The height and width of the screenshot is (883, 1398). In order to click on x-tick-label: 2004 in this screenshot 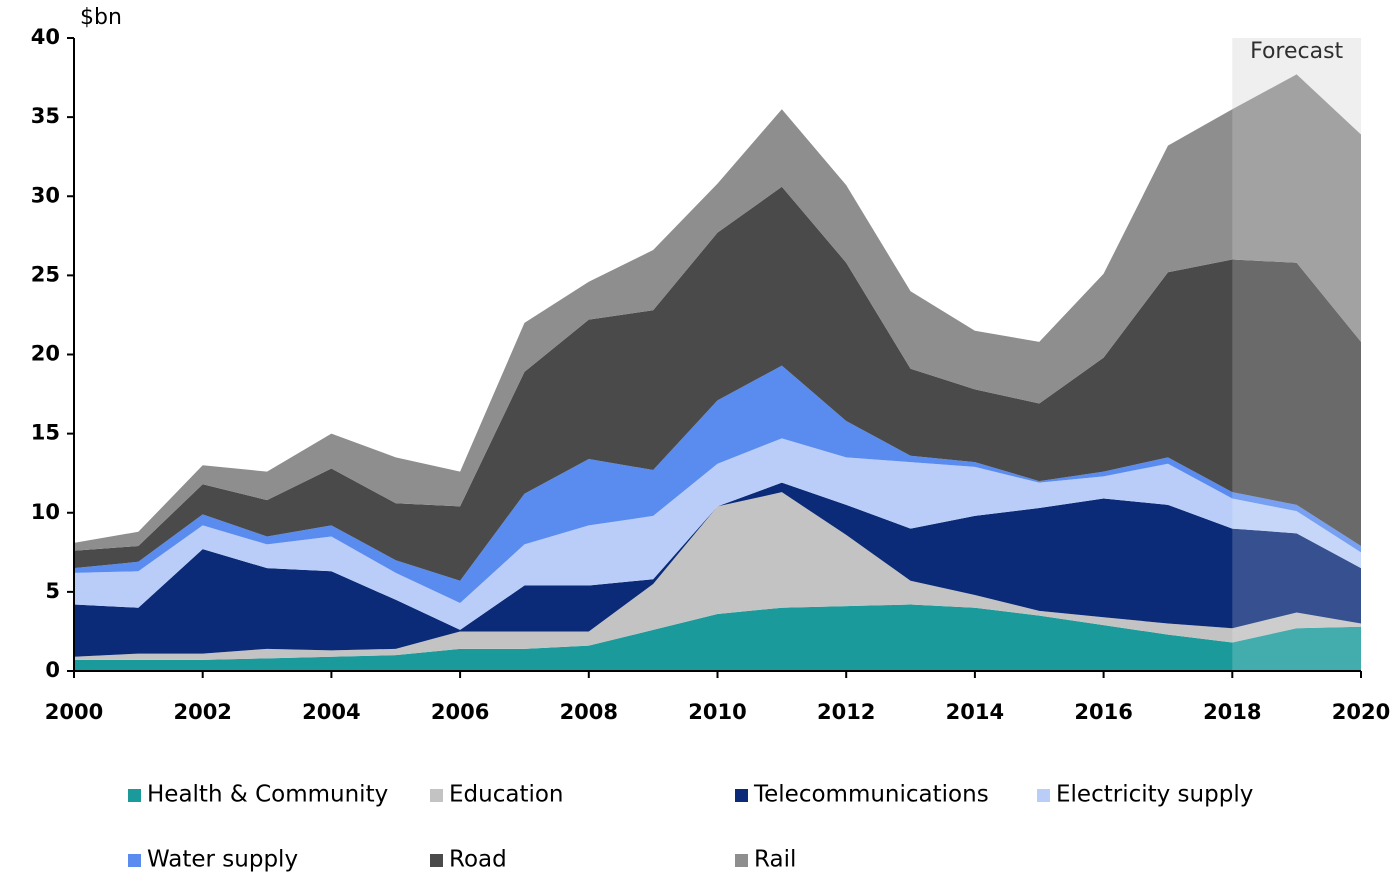, I will do `click(331, 712)`.